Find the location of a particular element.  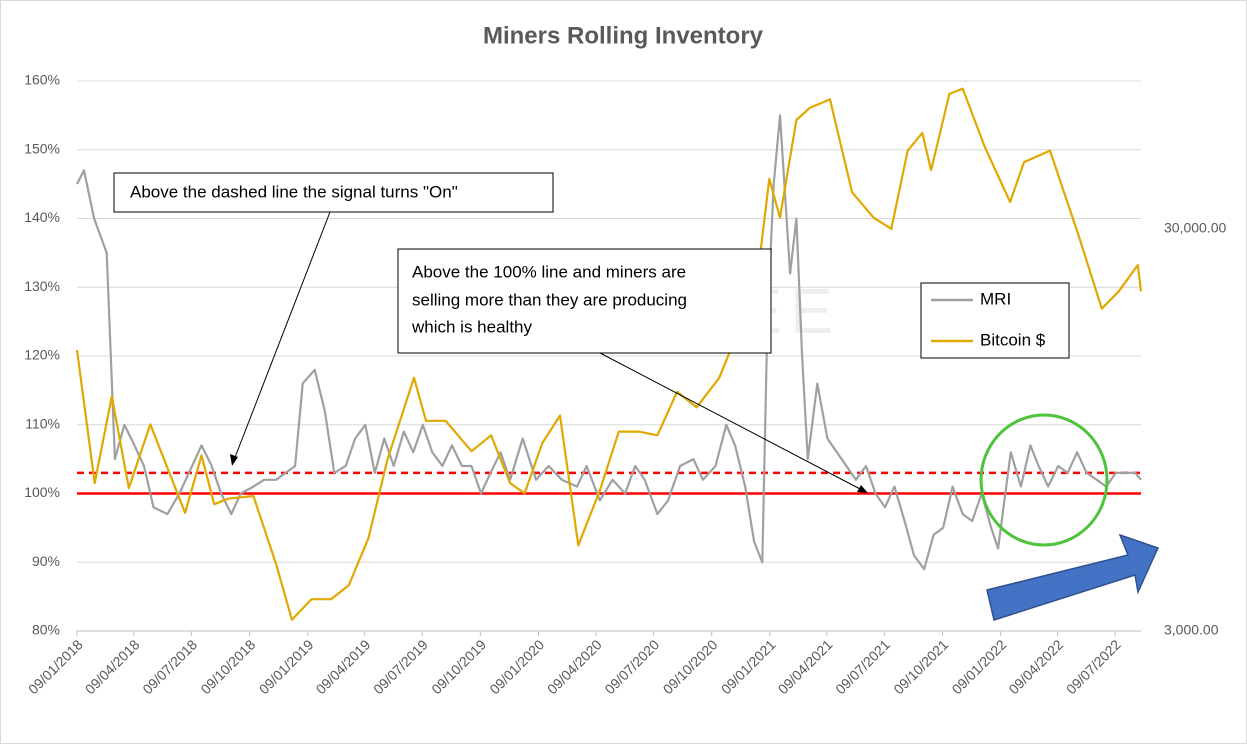

y2-tick-label: 30,000.00 is located at coordinates (1195, 228).